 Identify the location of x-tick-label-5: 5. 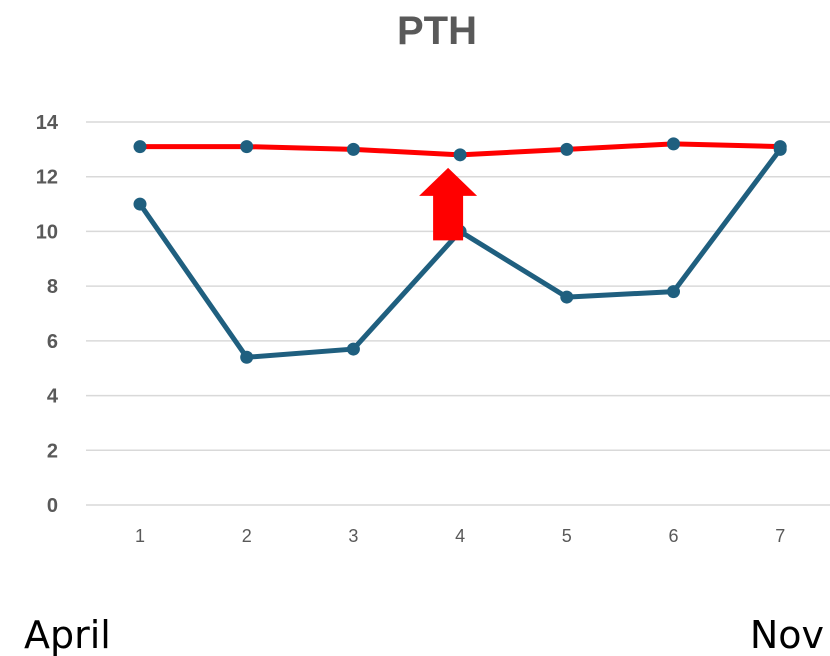
(567, 536).